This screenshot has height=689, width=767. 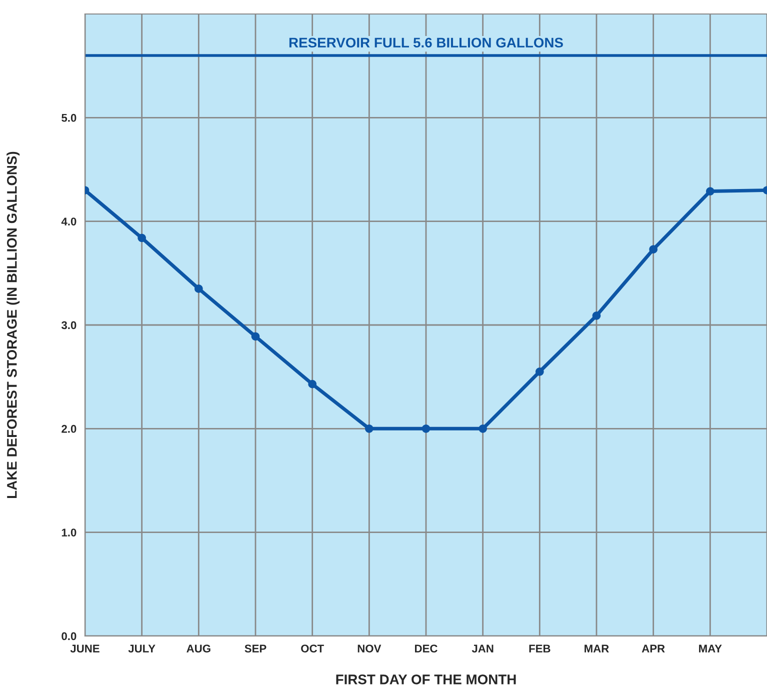 What do you see at coordinates (69, 532) in the screenshot?
I see `y-tick-label: 1.0` at bounding box center [69, 532].